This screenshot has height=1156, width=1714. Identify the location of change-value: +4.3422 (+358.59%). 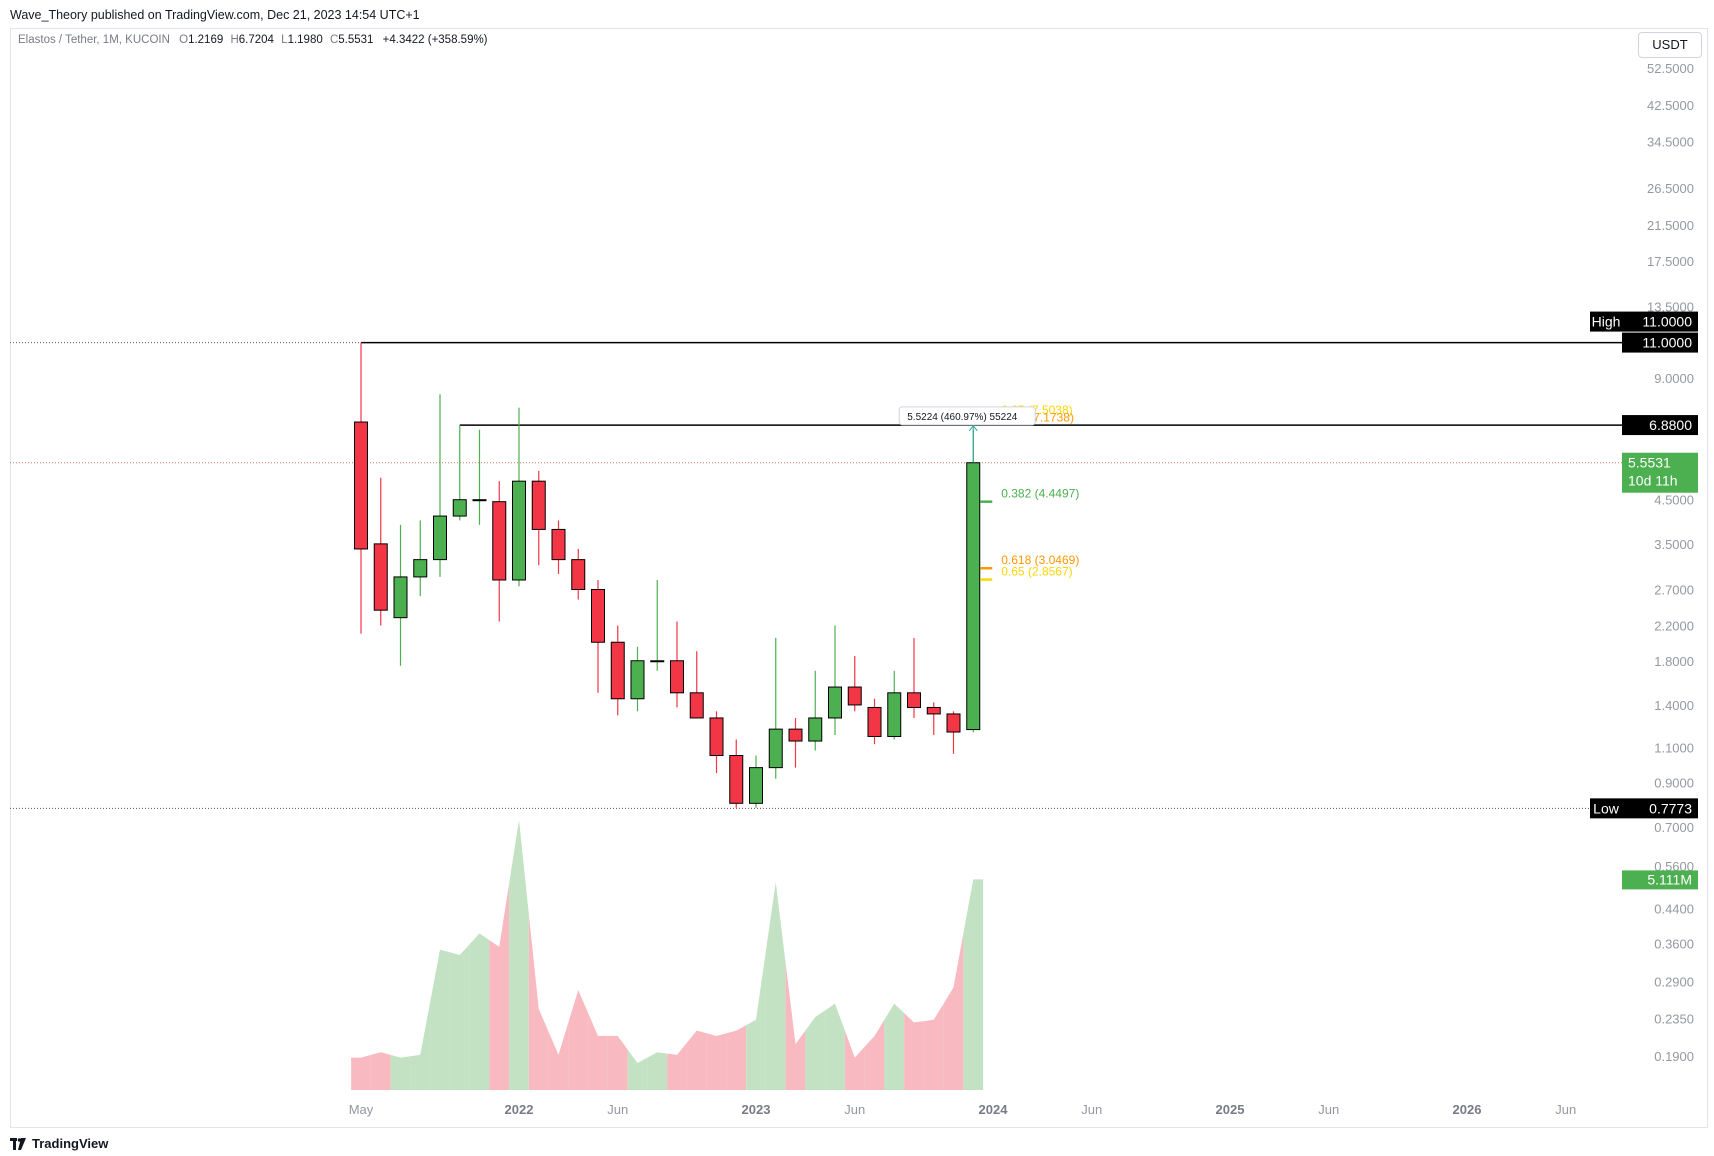
(435, 40).